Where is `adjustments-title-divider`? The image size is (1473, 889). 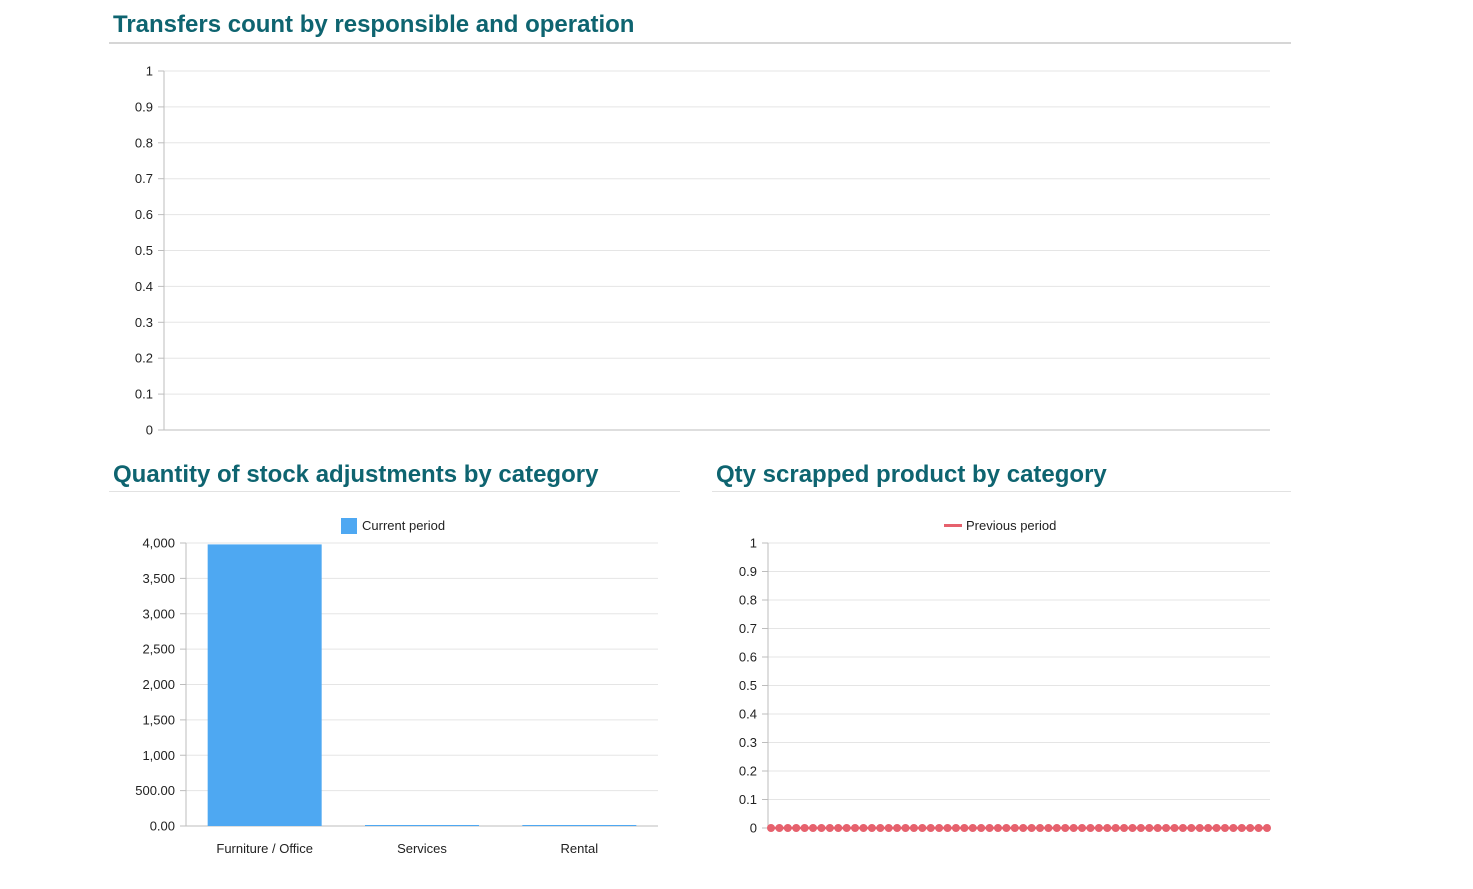
adjustments-title-divider is located at coordinates (394, 491).